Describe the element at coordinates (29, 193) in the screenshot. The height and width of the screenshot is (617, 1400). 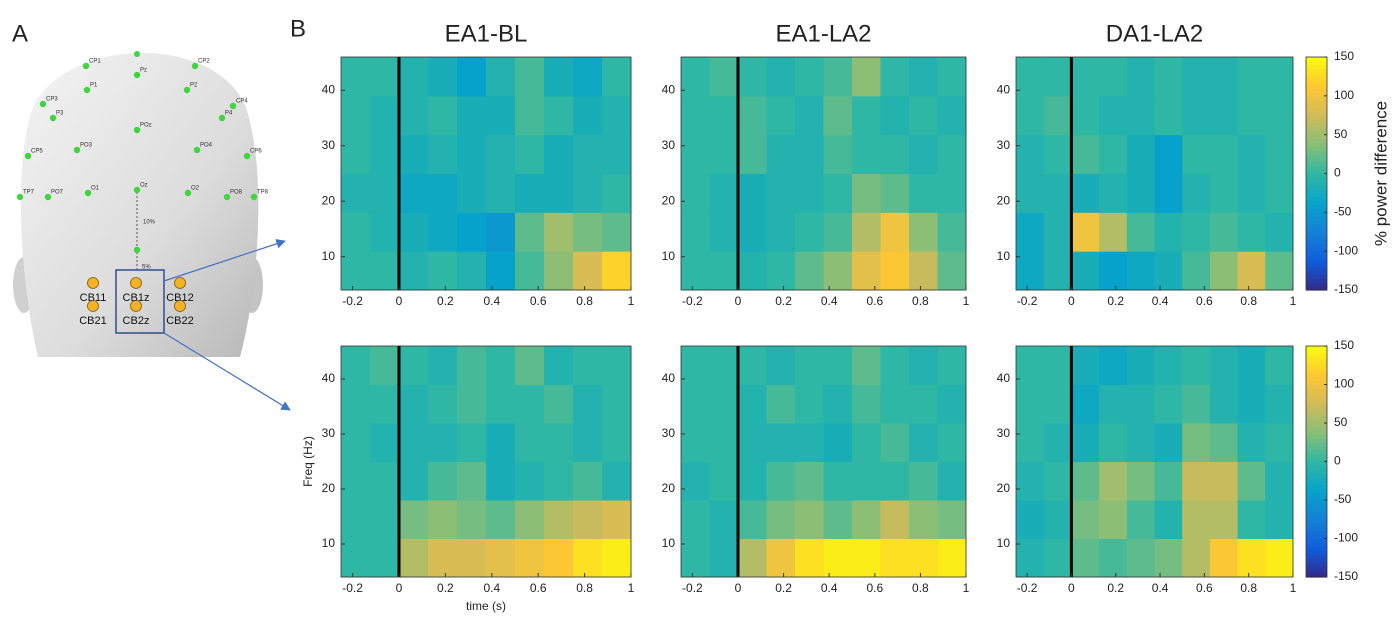
I see `electrode-label: TP7` at that location.